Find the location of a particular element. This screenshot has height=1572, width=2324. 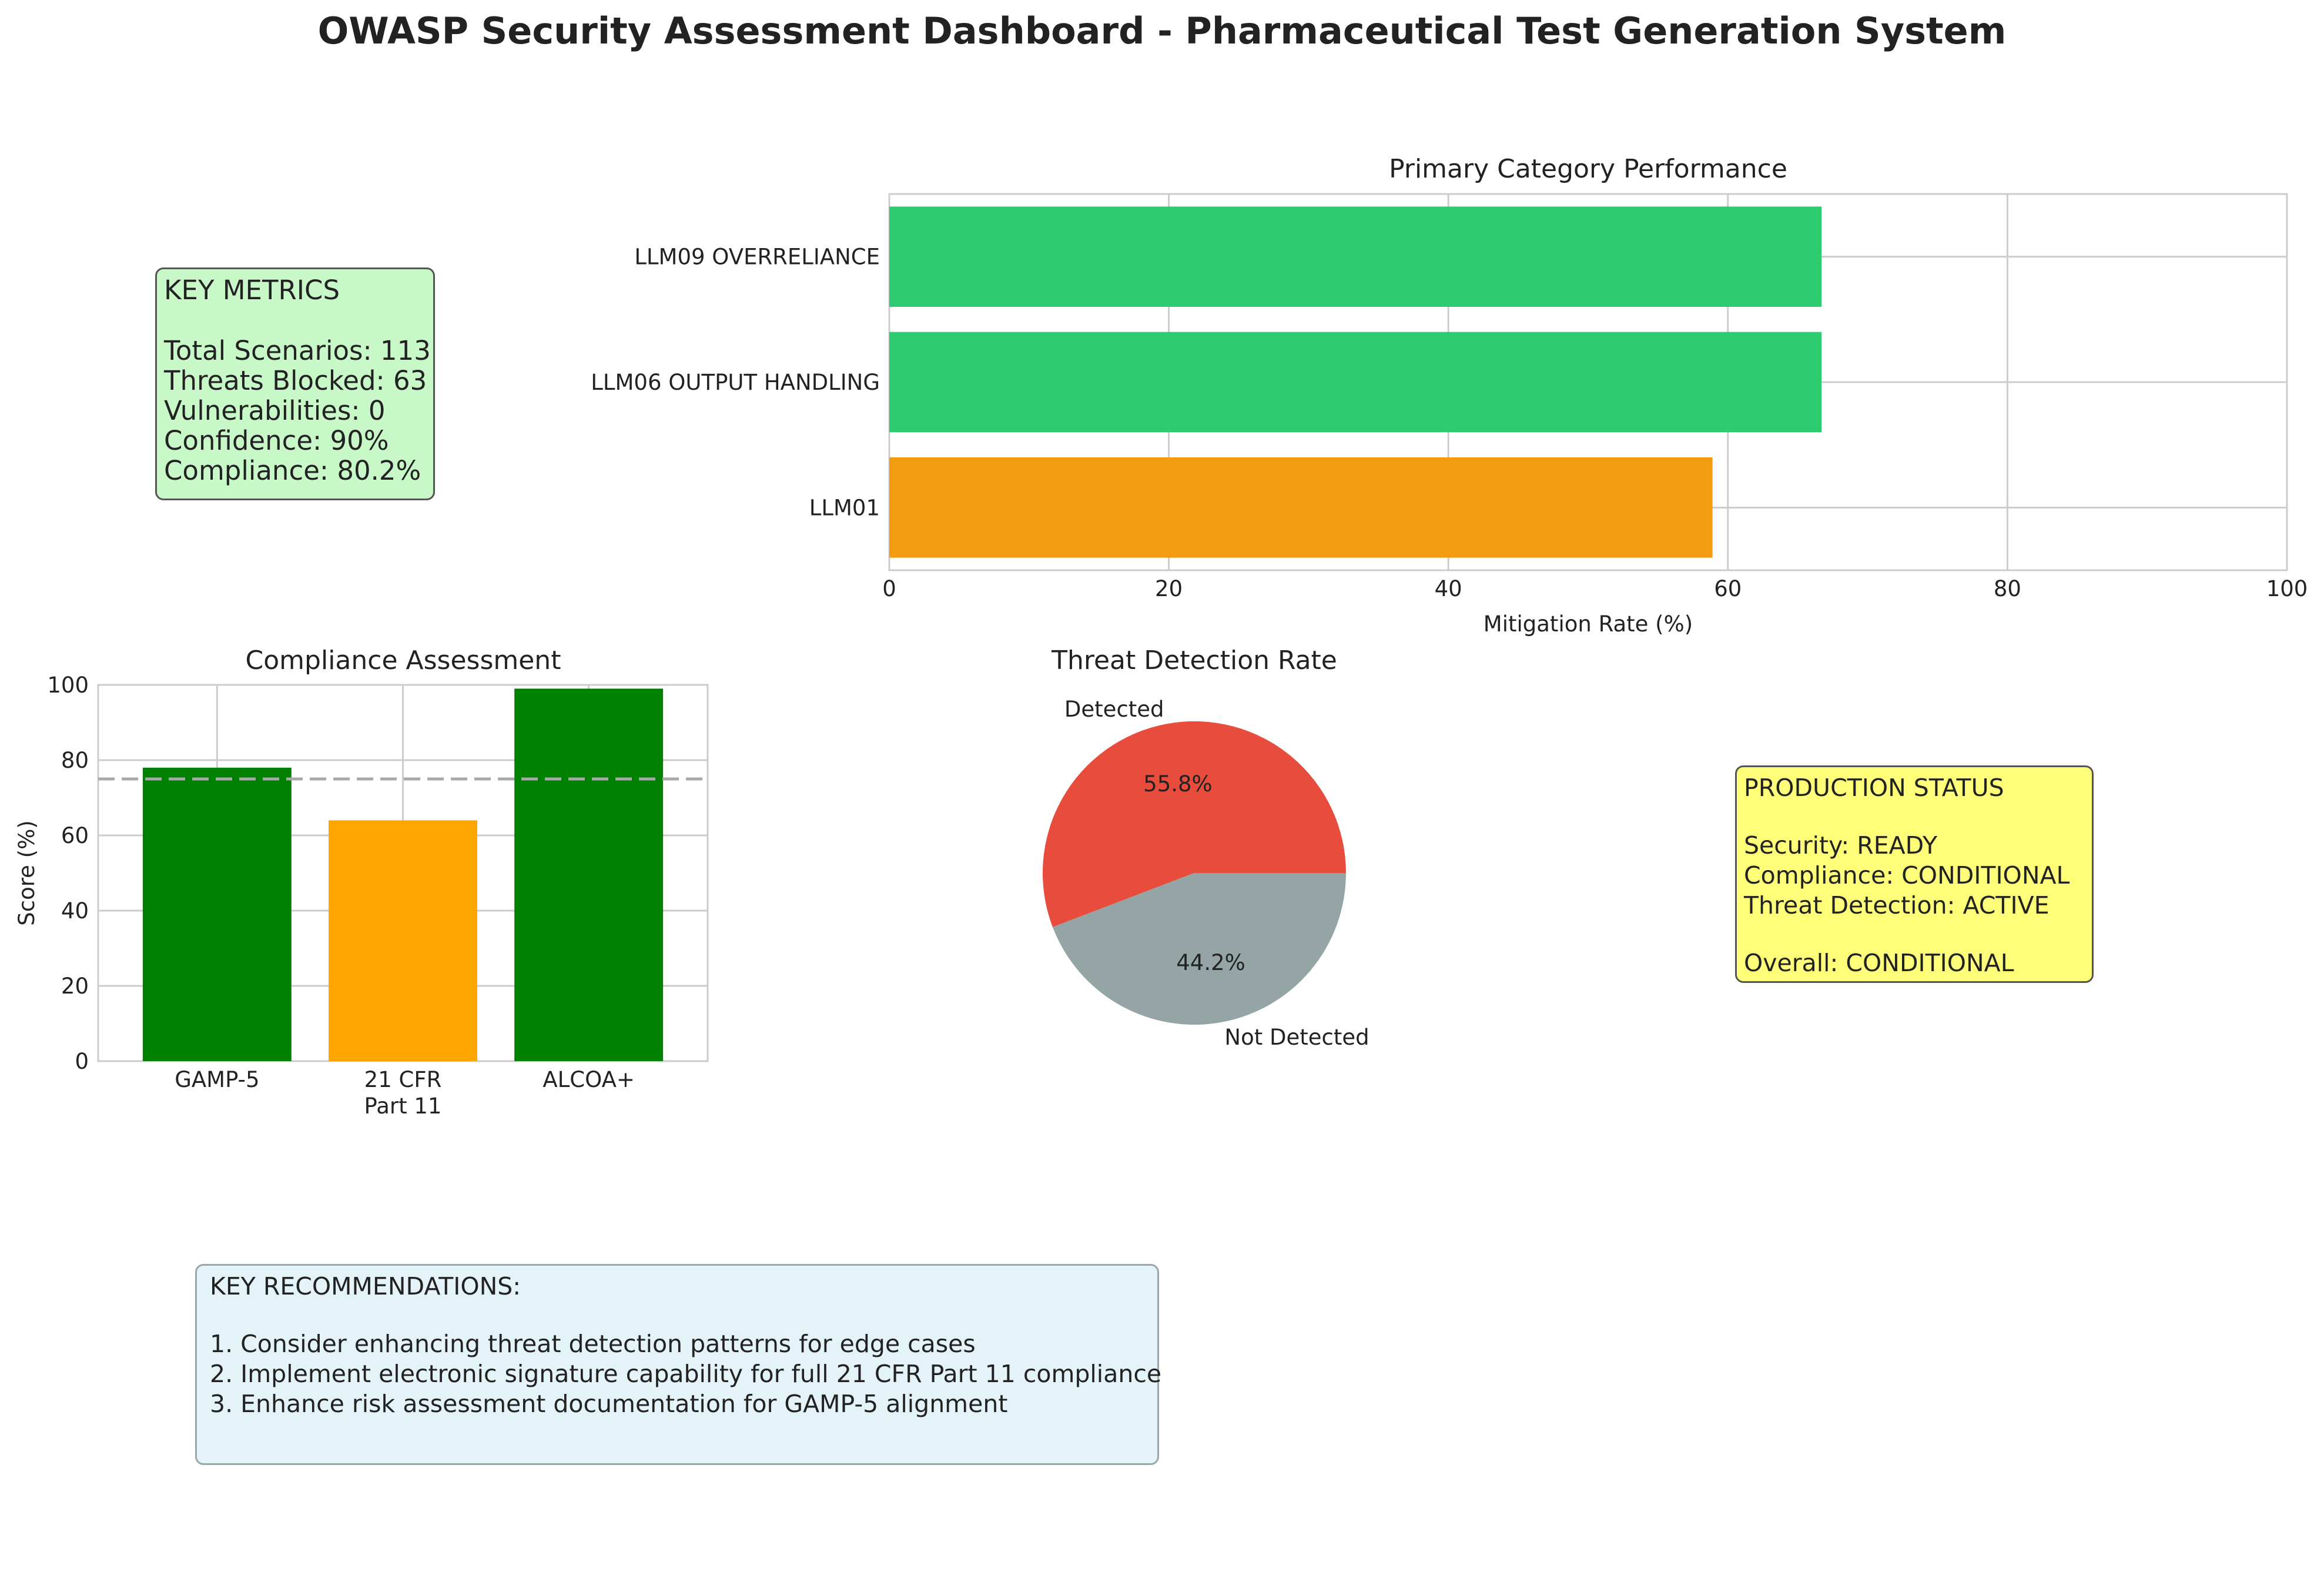

pie-slices is located at coordinates (1194, 873).